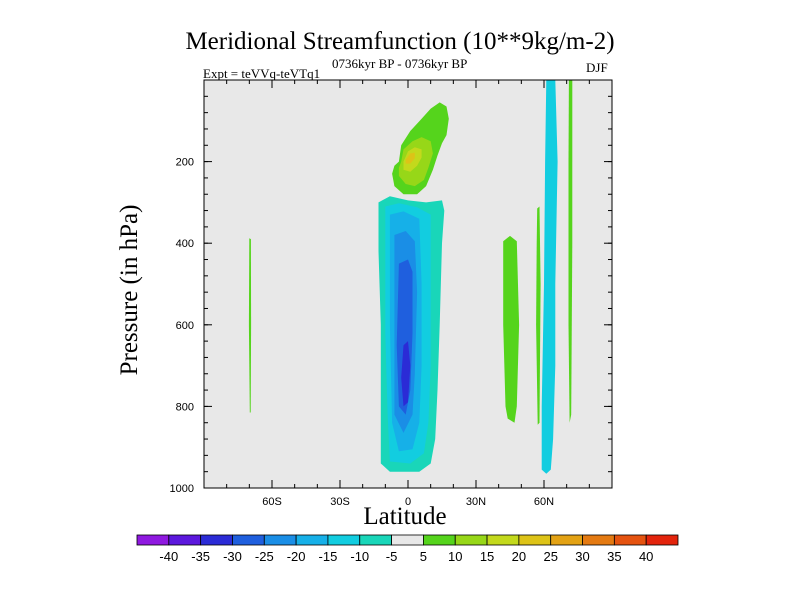  I want to click on colorbar-label: -15, so click(328, 556).